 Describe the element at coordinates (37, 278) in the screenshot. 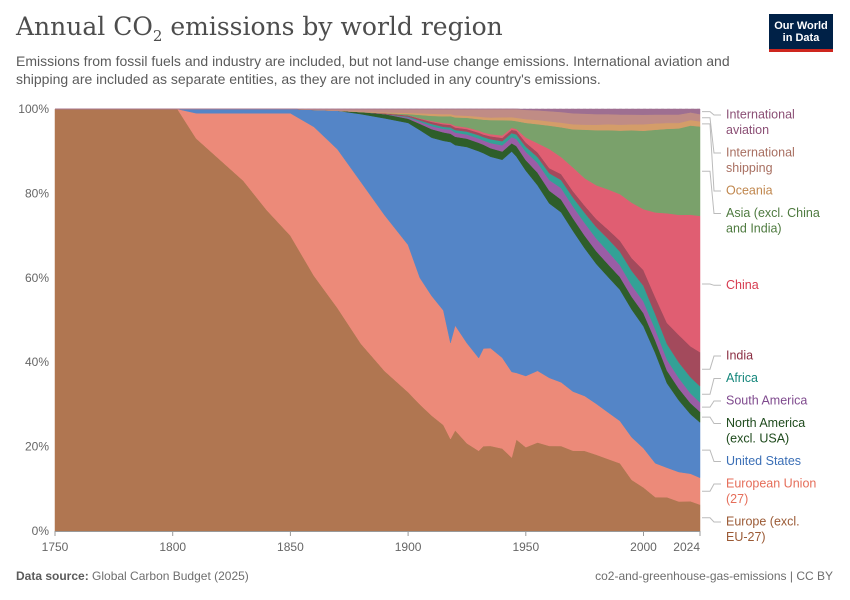

I see `y-tick-label: 60%` at that location.